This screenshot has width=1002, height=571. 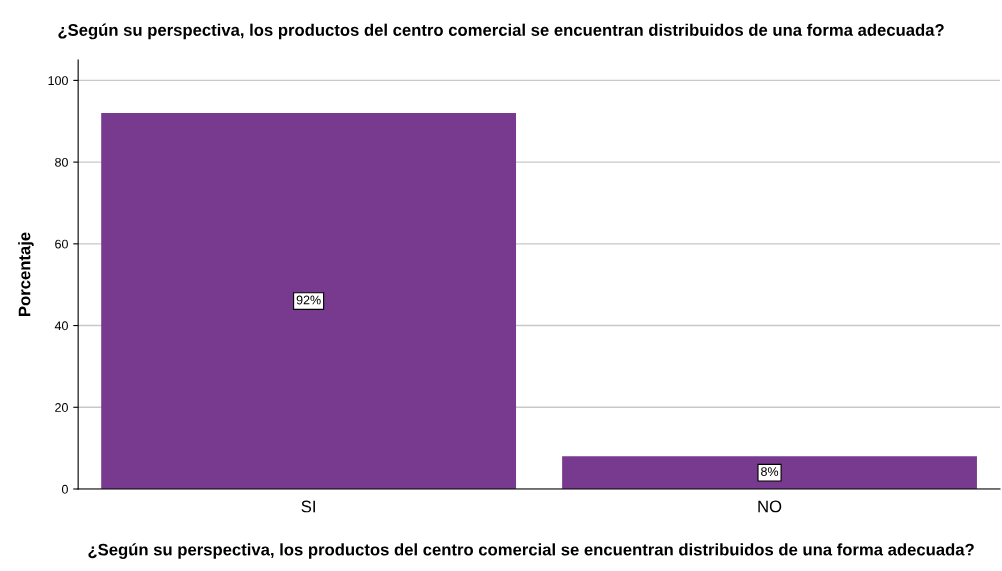 What do you see at coordinates (26, 274) in the screenshot?
I see `y-axis-title: Porcentaje` at bounding box center [26, 274].